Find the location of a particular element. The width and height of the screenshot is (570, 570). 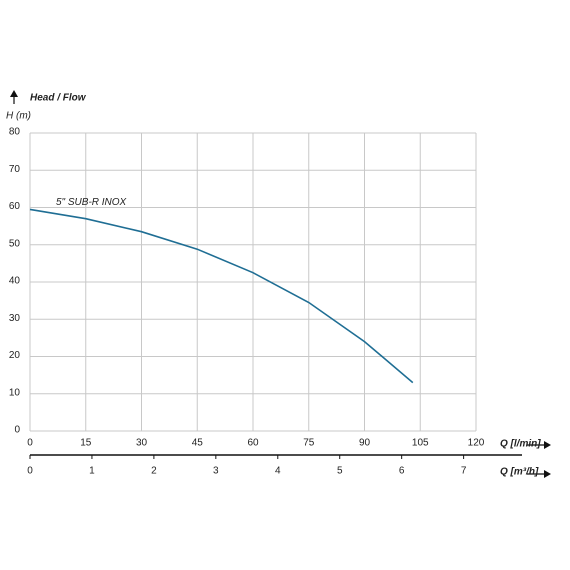

x2-axis-label: Q [m³/h] is located at coordinates (519, 472).